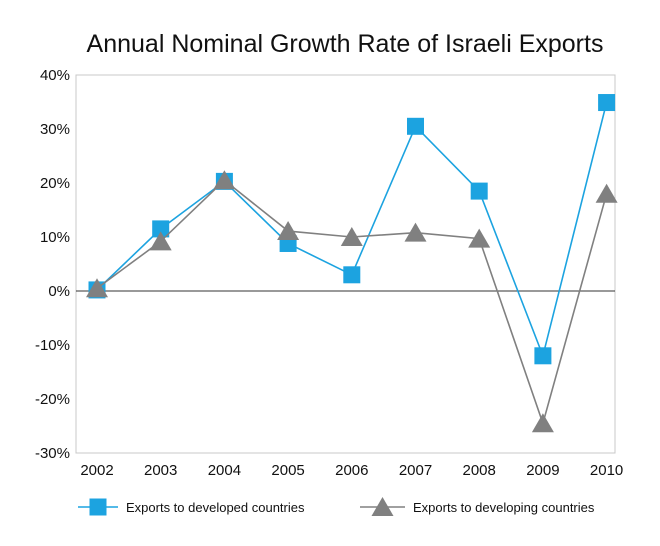  Describe the element at coordinates (55, 75) in the screenshot. I see `y-tick-label: 40%` at that location.